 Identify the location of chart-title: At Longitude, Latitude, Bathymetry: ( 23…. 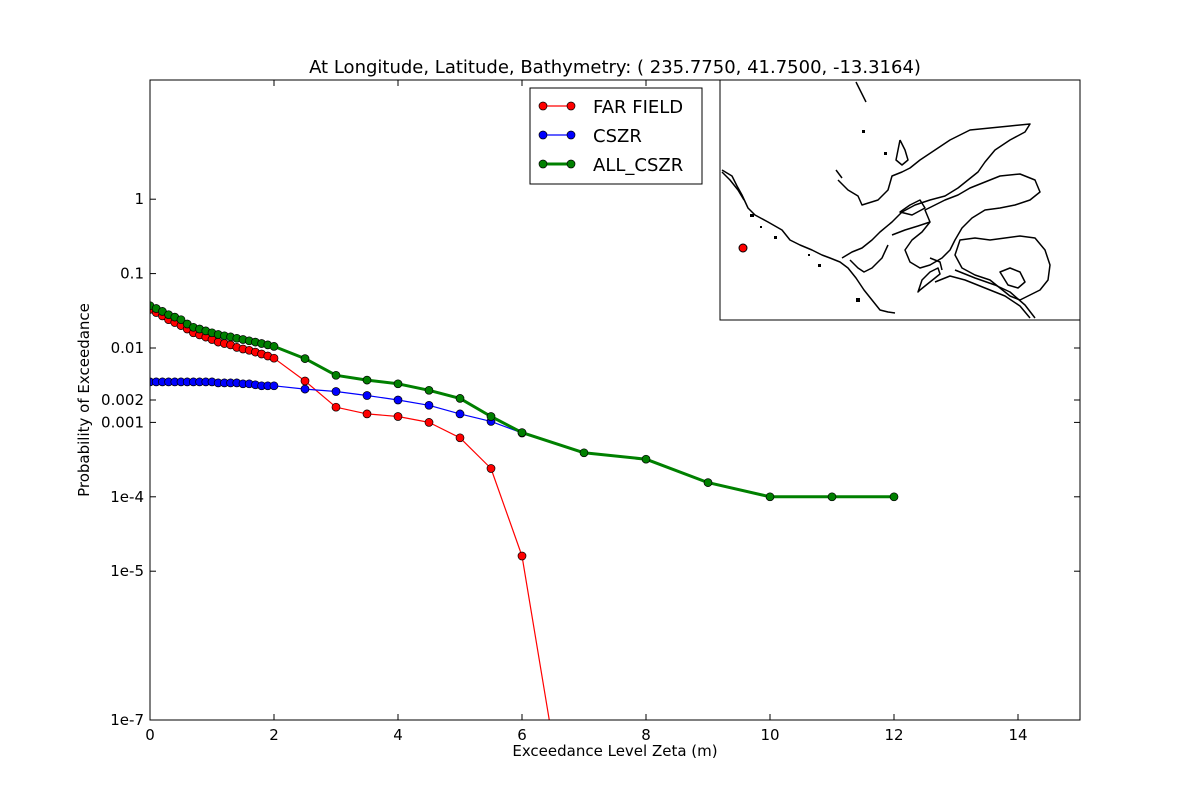
(615, 67).